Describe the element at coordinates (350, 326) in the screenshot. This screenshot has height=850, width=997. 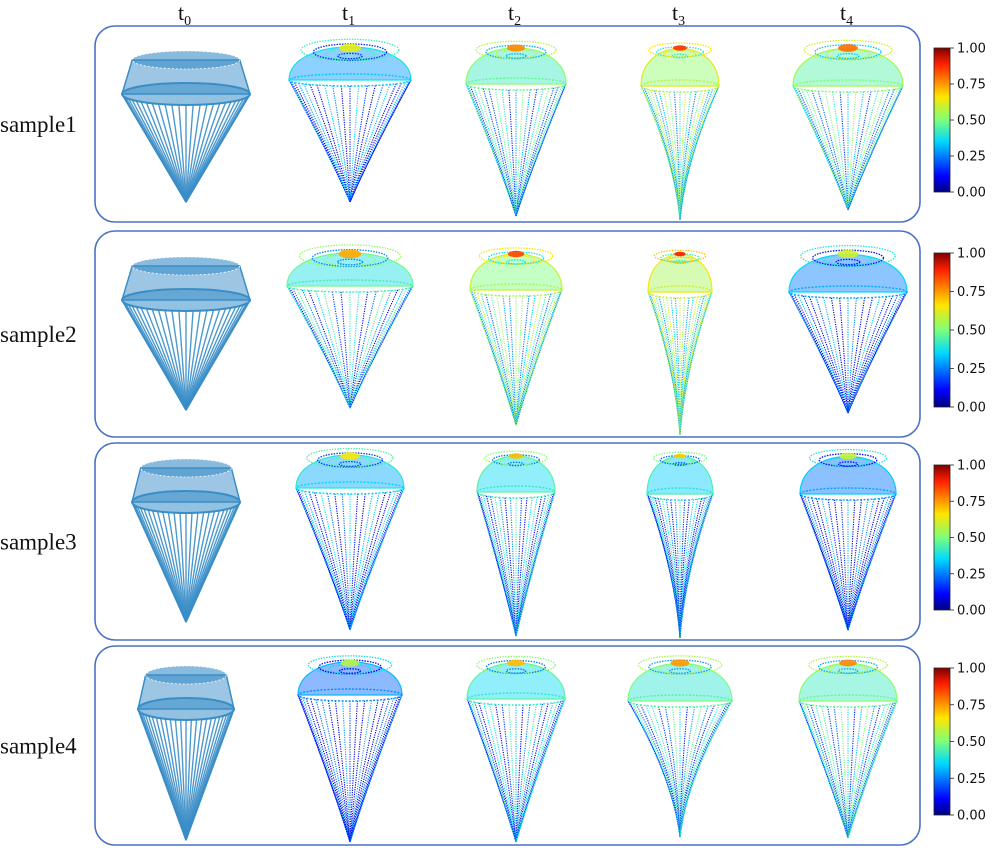
I see `parachute-sample2-t1` at that location.